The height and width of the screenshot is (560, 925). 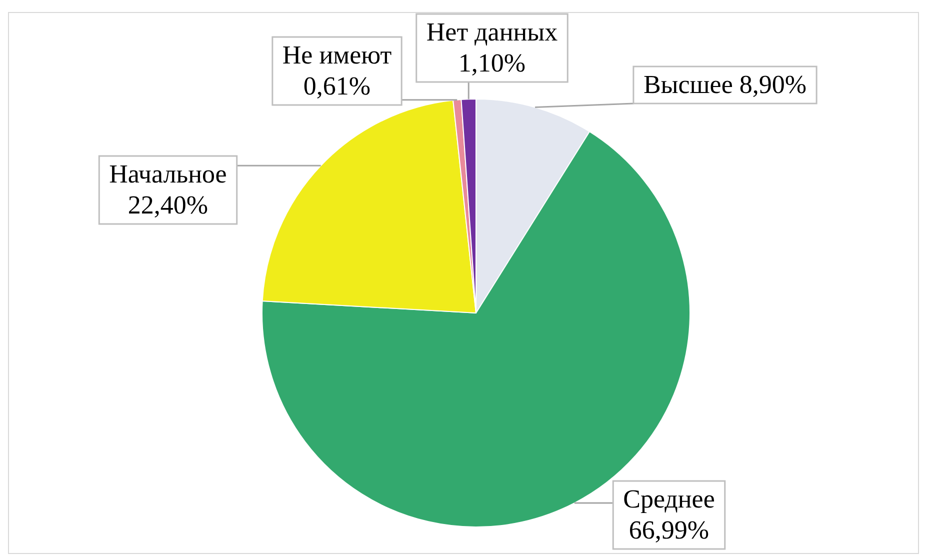 I want to click on slice-label: Высшее 8,90%, so click(x=725, y=84).